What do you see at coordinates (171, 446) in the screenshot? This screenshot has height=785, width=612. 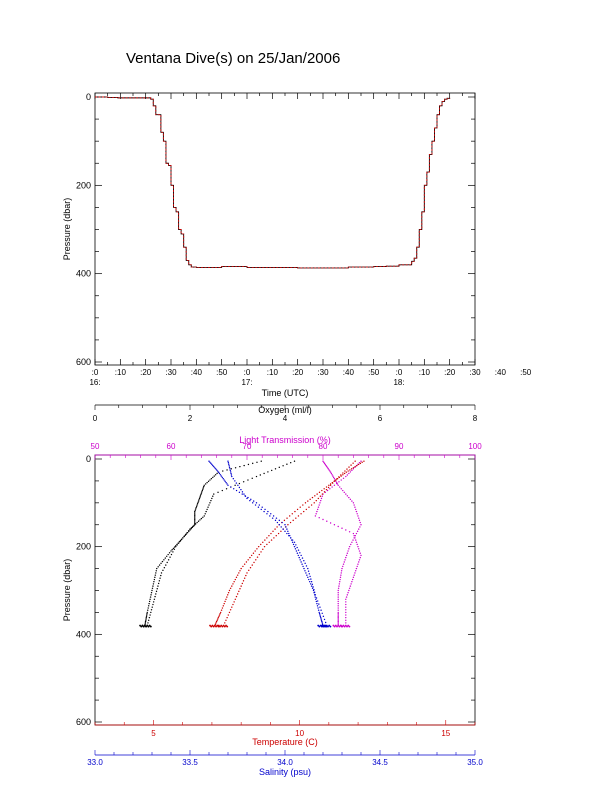 I see `light-tick-label: 60` at bounding box center [171, 446].